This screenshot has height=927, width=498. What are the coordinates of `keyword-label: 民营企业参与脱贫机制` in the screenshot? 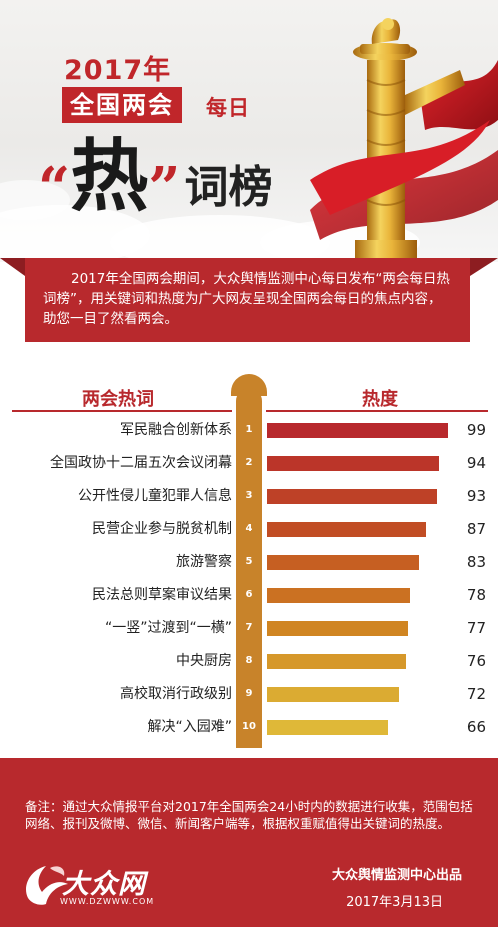 It's located at (162, 529).